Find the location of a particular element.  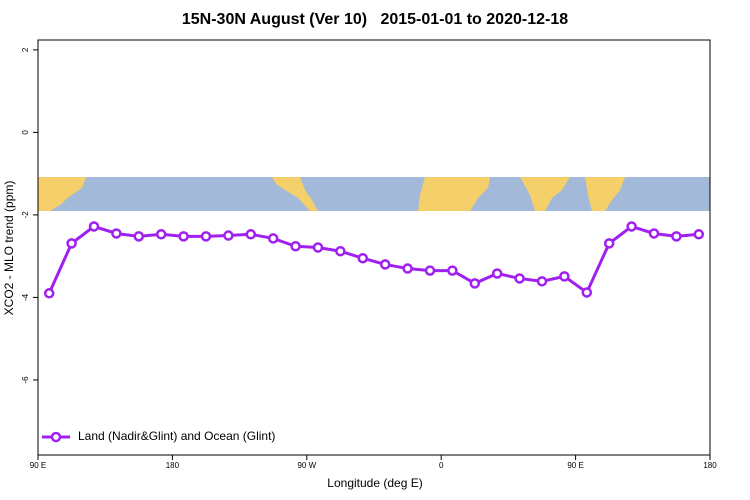

y-tick-label: -6 is located at coordinates (25, 380).